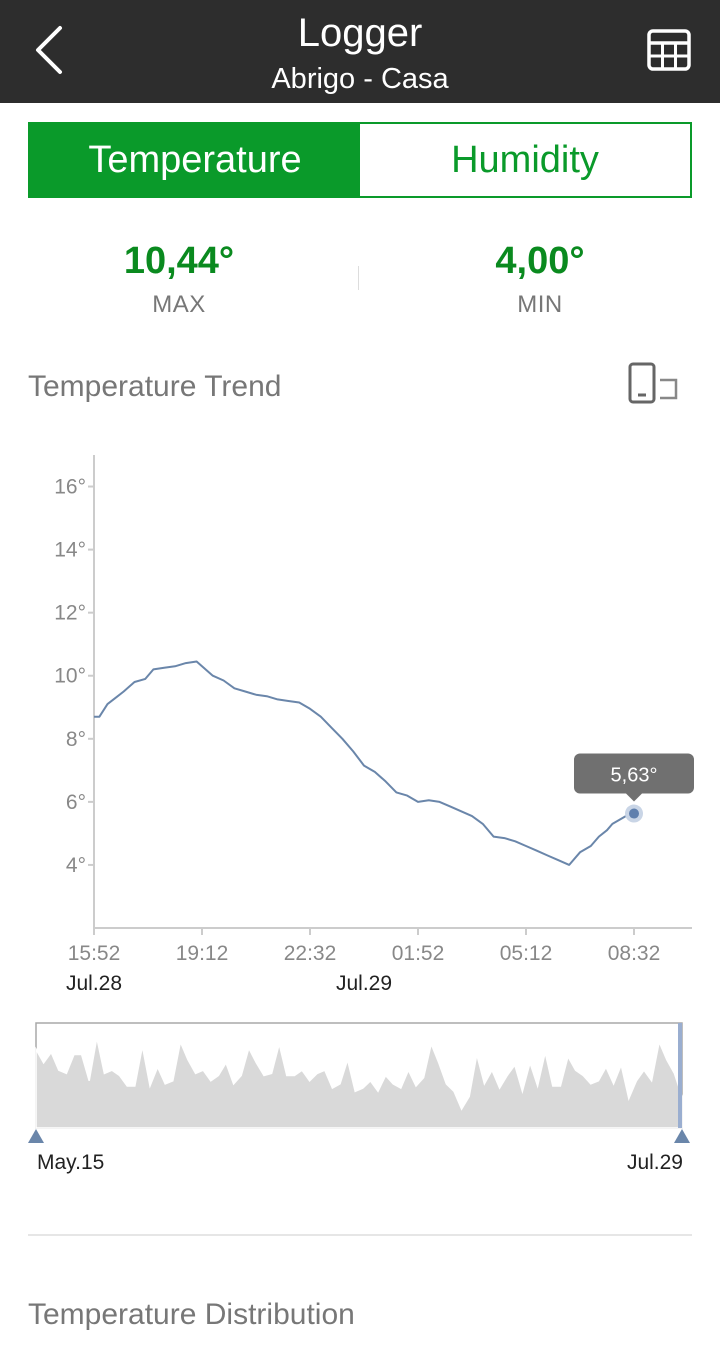 The height and width of the screenshot is (1347, 720). What do you see at coordinates (358, 278) in the screenshot?
I see `stat-divider` at bounding box center [358, 278].